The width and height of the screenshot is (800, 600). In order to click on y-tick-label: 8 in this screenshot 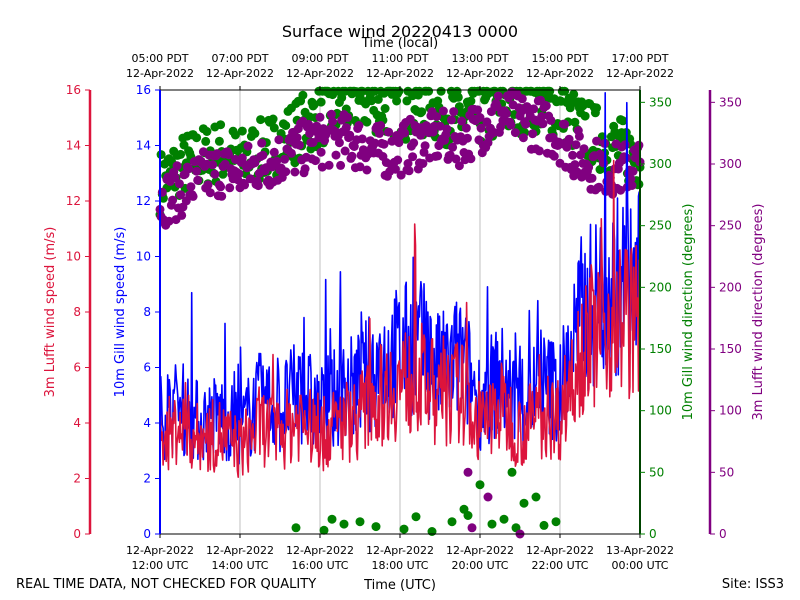, I will do `click(147, 312)`.